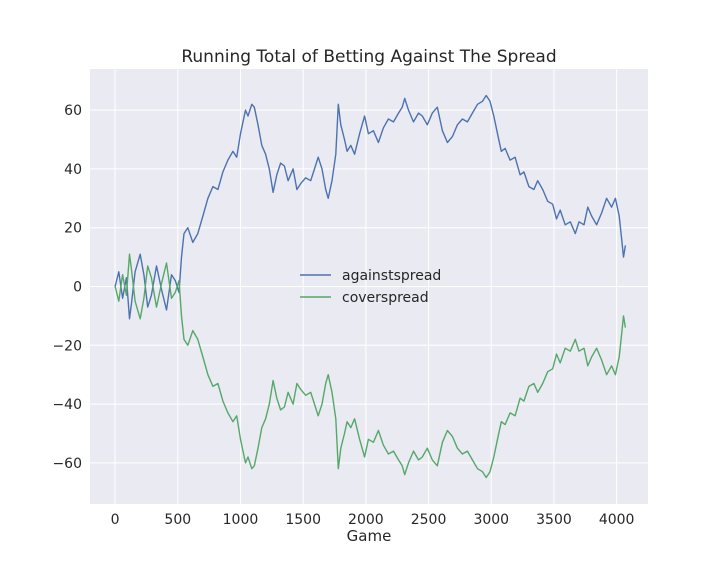 This screenshot has height=576, width=720. What do you see at coordinates (369, 536) in the screenshot?
I see `x-axis-label: Game` at bounding box center [369, 536].